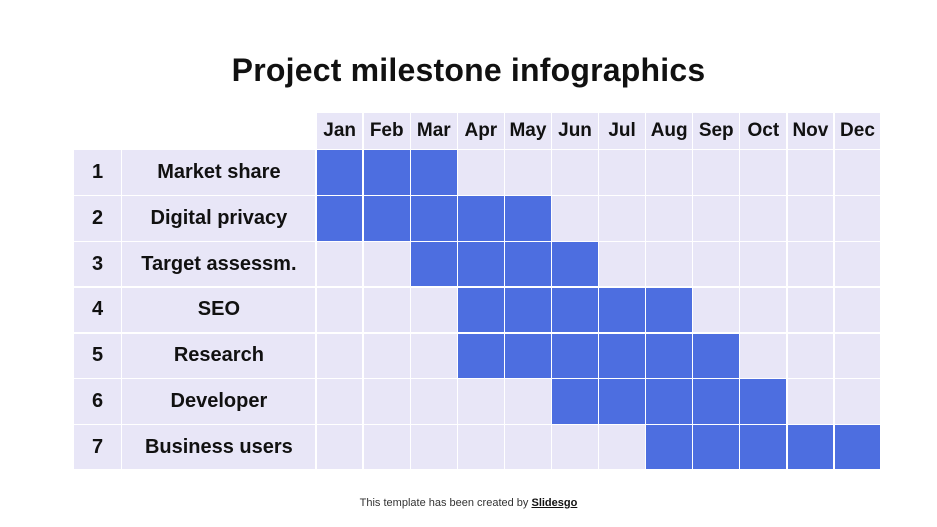 This screenshot has height=527, width=937. Describe the element at coordinates (219, 310) in the screenshot. I see `task-name: SEO` at that location.